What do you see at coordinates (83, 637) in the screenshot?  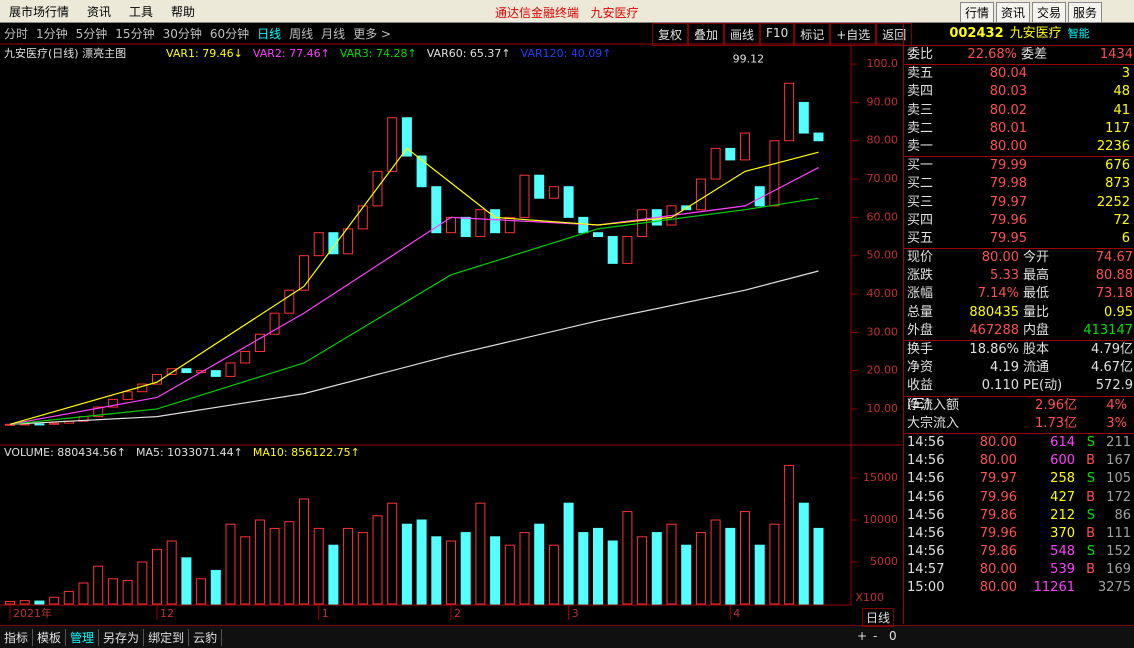 I see `bottom-tab: 管理` at bounding box center [83, 637].